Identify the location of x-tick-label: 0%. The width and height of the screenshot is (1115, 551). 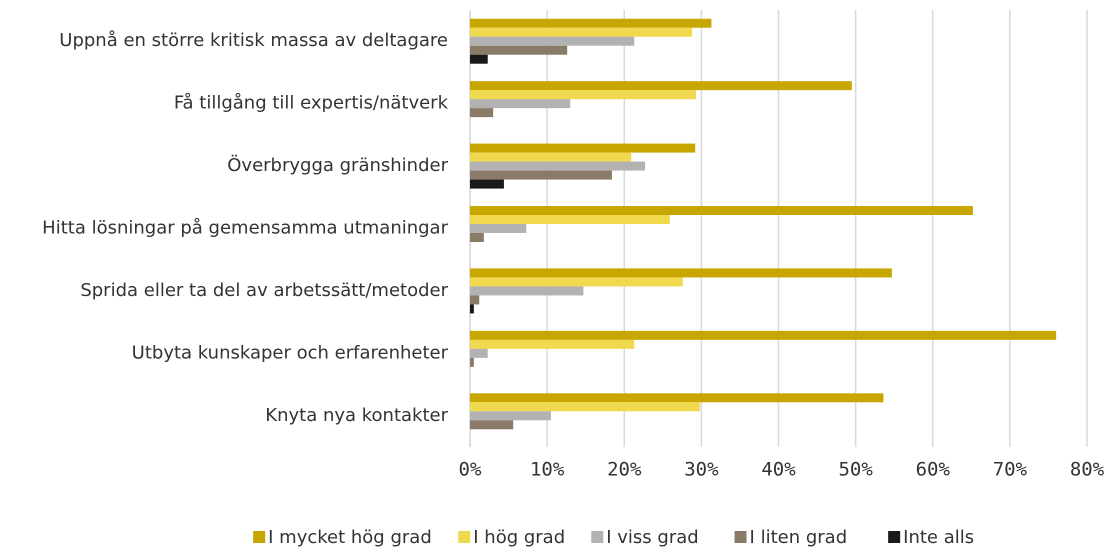
(470, 470).